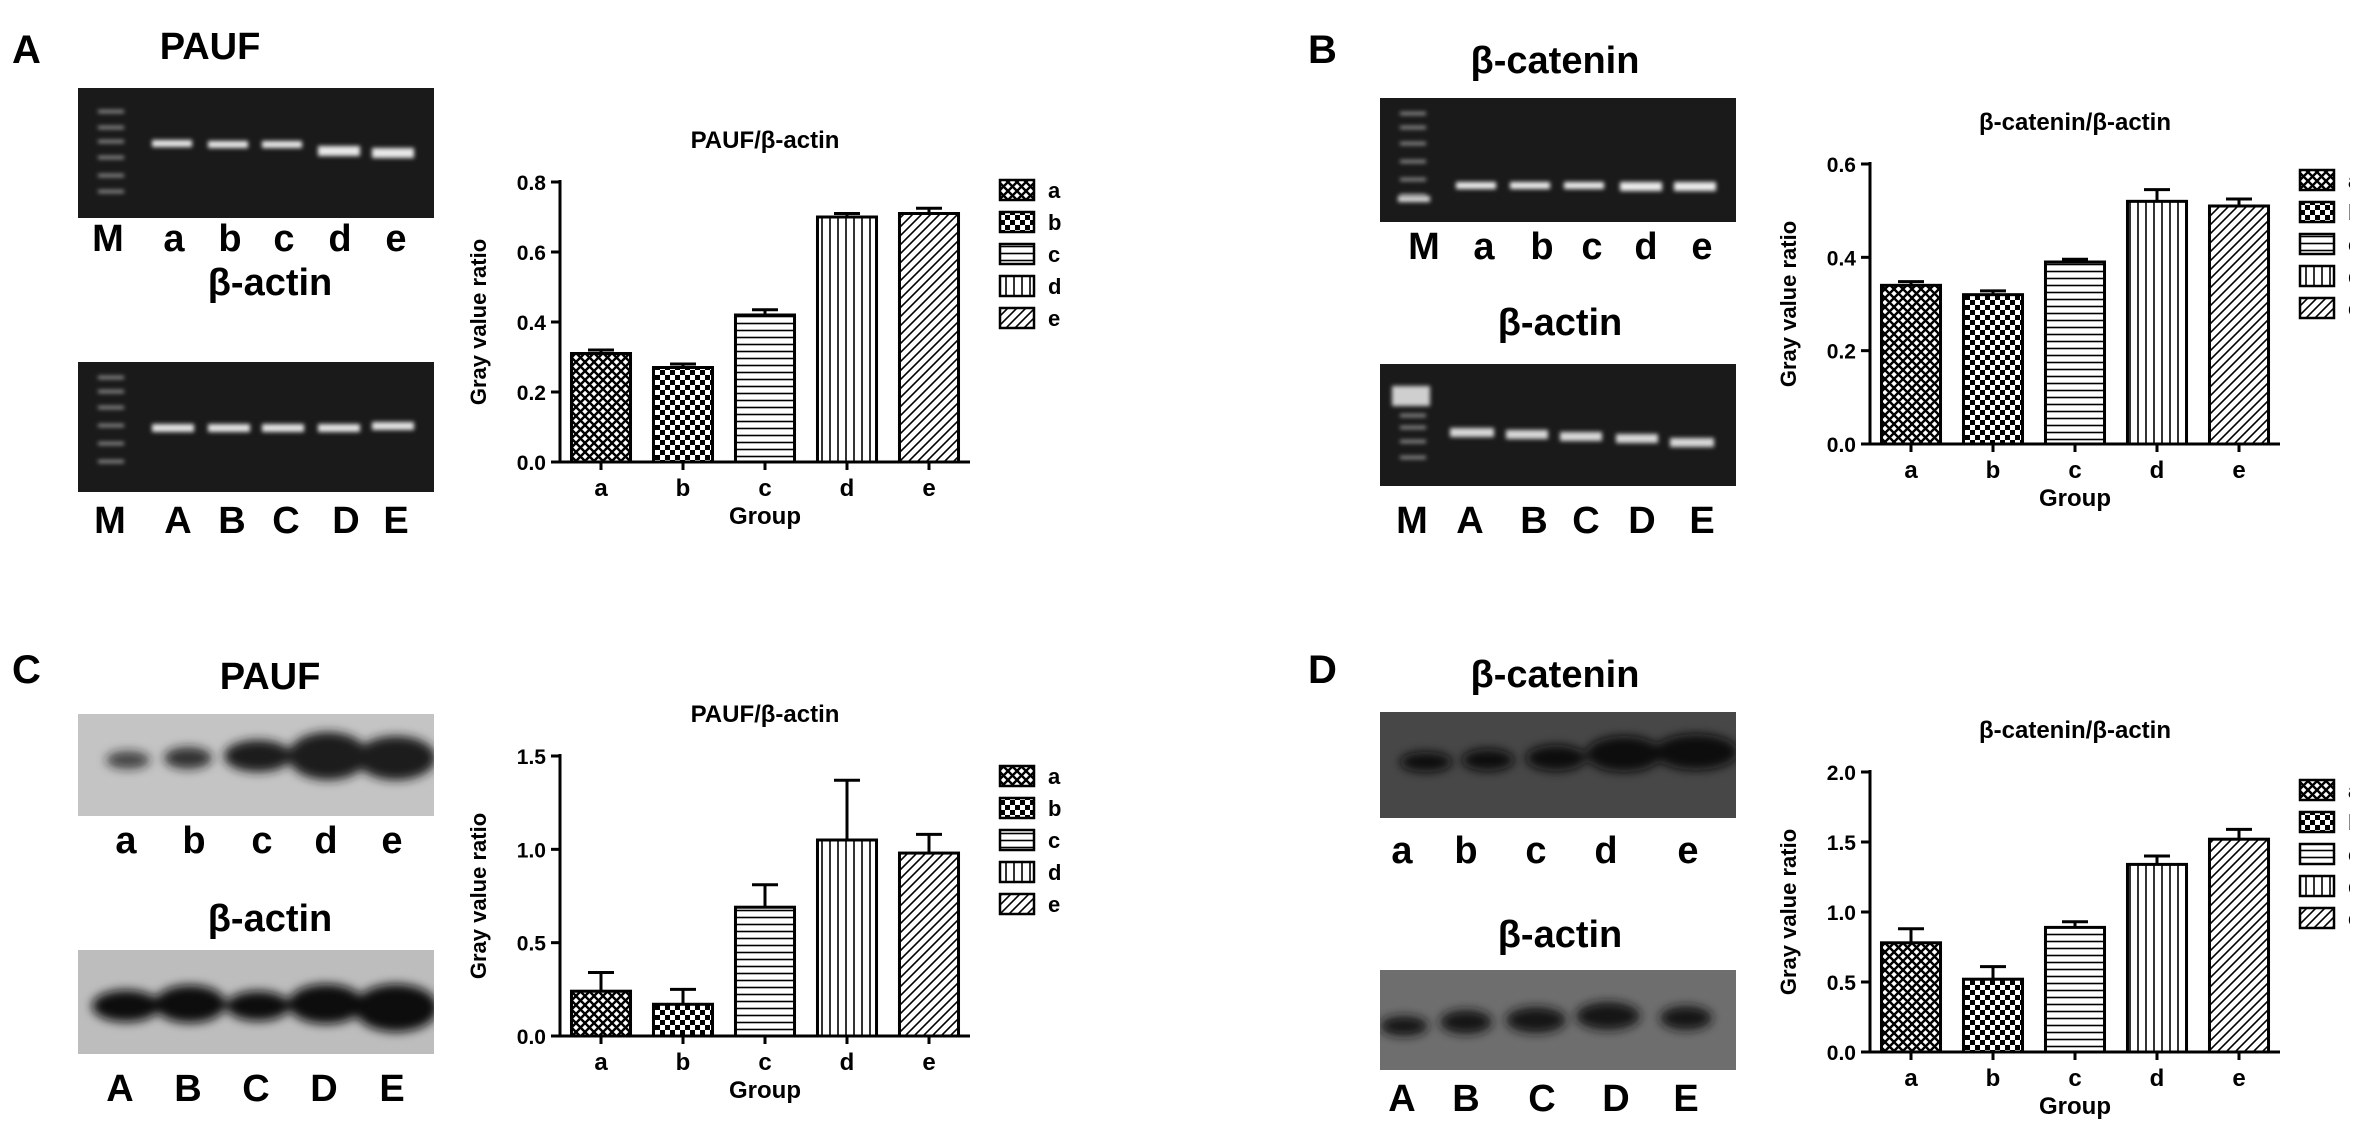 The image size is (2368, 1146). Describe the element at coordinates (1555, 61) in the screenshot. I see `gel-title: β-catenin` at that location.